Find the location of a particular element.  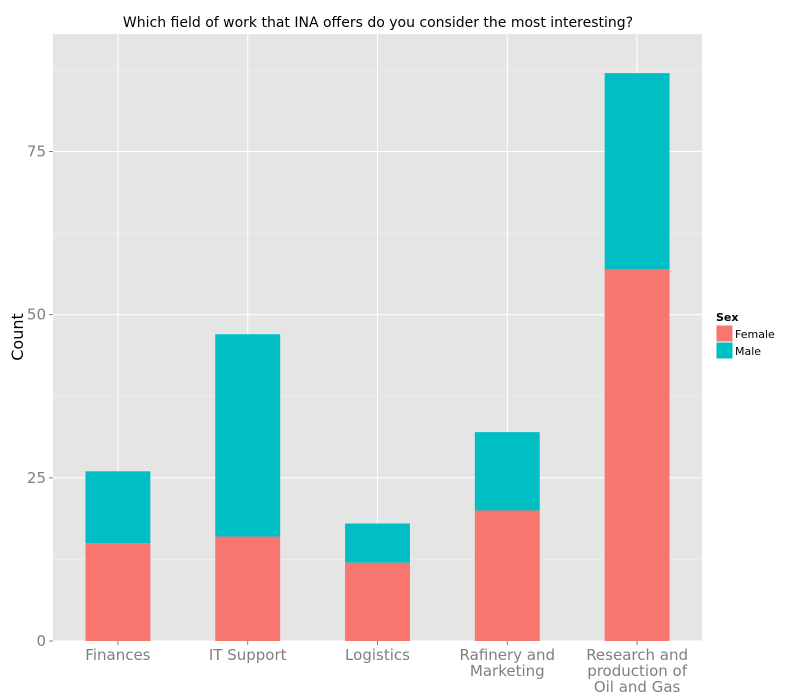

y-axis-title: Count is located at coordinates (17, 337).